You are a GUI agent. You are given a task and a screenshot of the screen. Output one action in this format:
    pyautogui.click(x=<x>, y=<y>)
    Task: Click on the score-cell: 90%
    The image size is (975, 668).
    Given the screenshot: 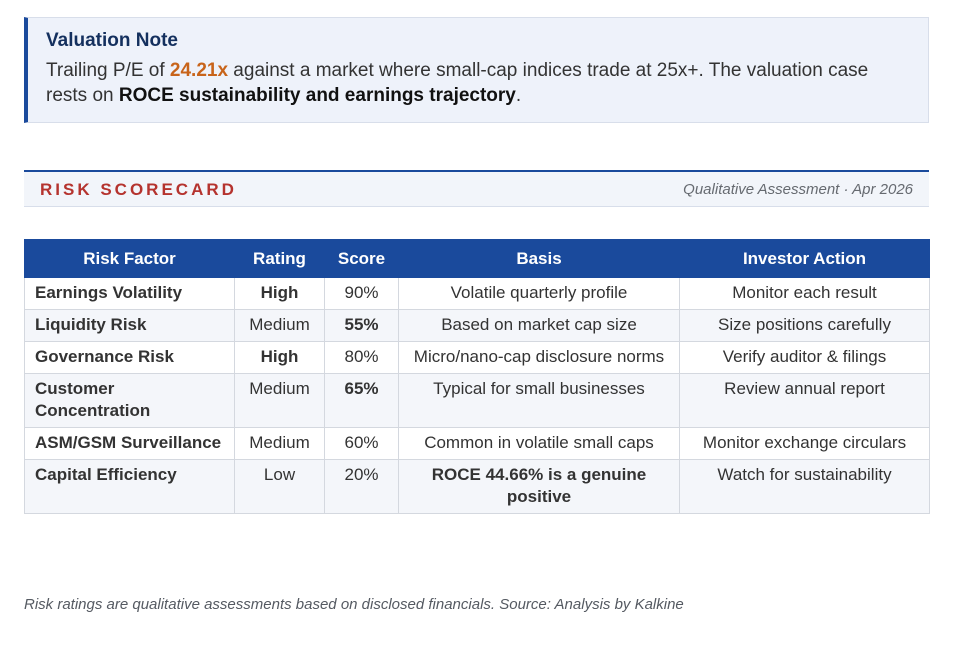 What is the action you would take?
    pyautogui.click(x=361, y=293)
    